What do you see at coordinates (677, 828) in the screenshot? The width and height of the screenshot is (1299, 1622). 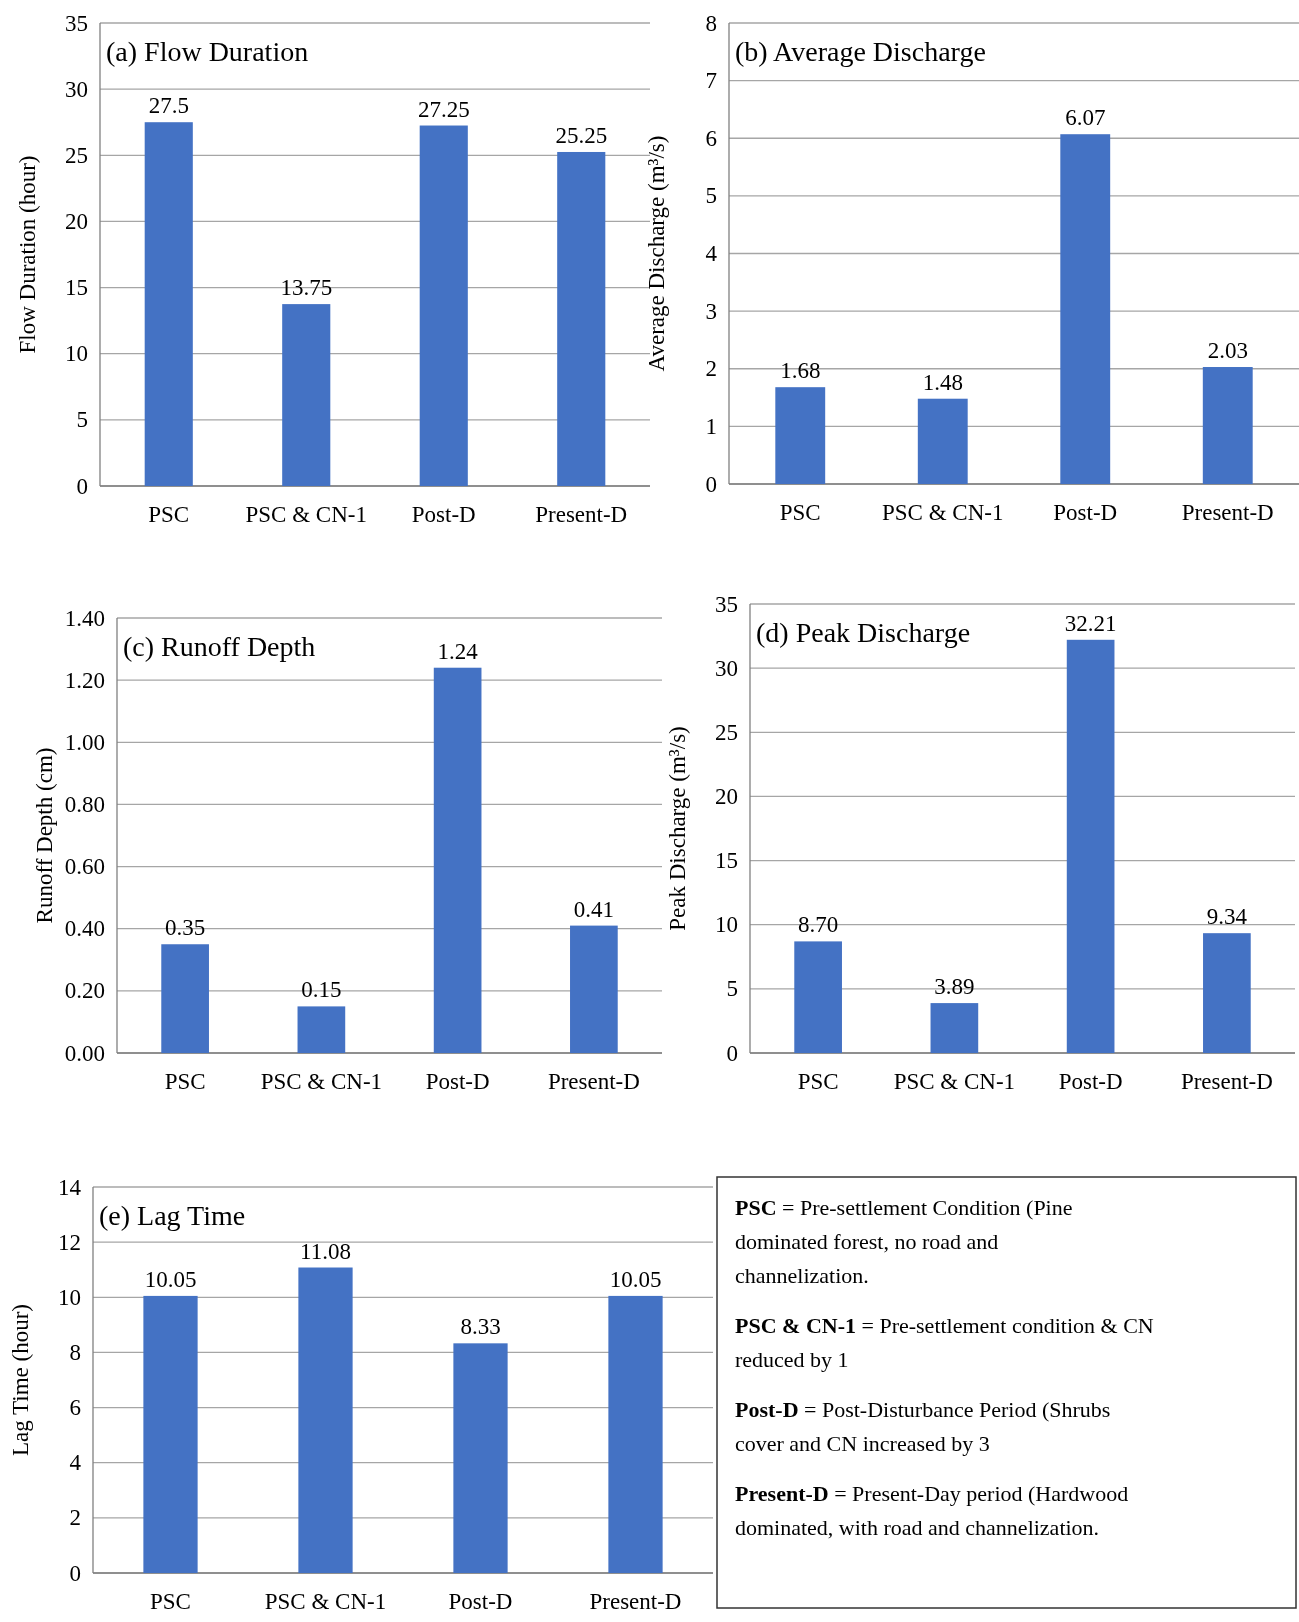 I see `y-axis-title: Peak Discharge (m³/s)` at bounding box center [677, 828].